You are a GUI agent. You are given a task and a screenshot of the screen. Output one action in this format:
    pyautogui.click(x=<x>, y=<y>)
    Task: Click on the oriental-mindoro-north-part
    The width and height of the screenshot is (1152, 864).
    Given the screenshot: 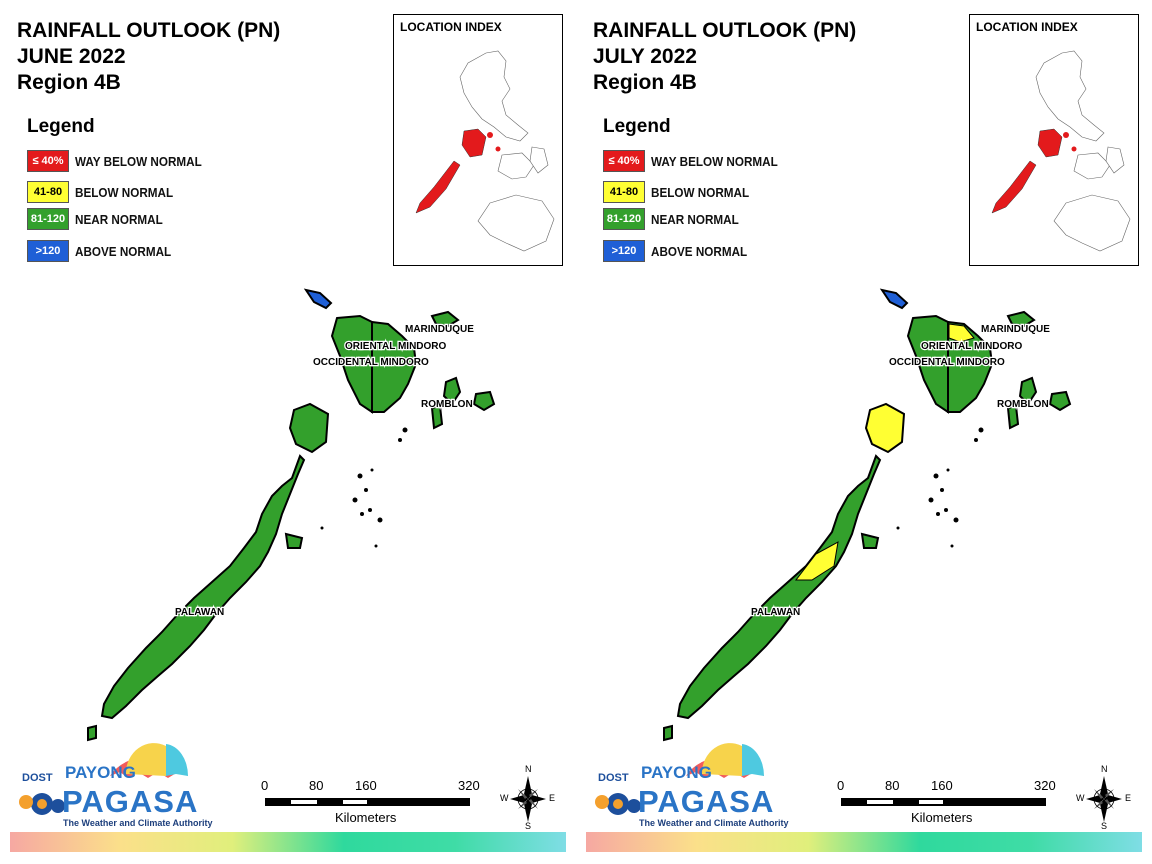 What is the action you would take?
    pyautogui.click(x=961, y=333)
    